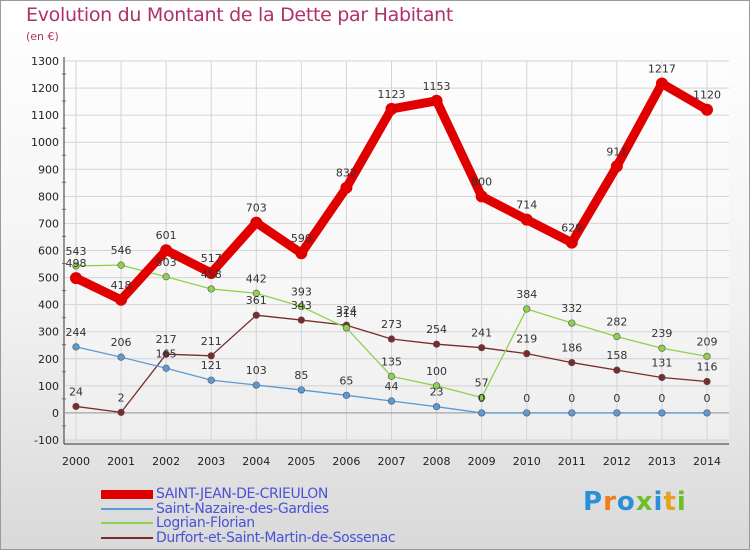 This screenshot has width=750, height=550. Describe the element at coordinates (301, 292) in the screenshot. I see `series-2-label-5: 393` at that location.